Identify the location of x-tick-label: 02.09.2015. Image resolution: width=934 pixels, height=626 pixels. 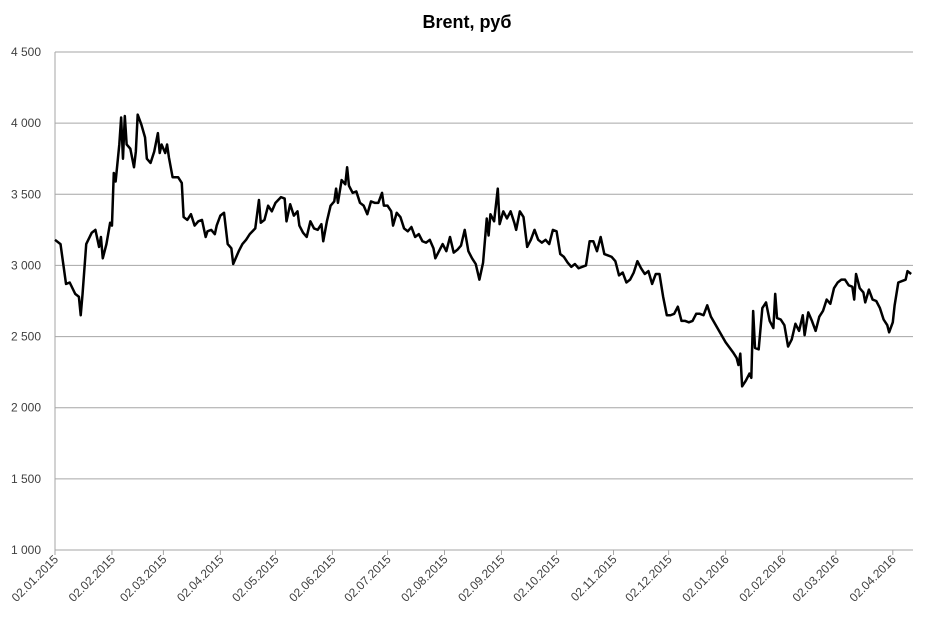
(481, 578).